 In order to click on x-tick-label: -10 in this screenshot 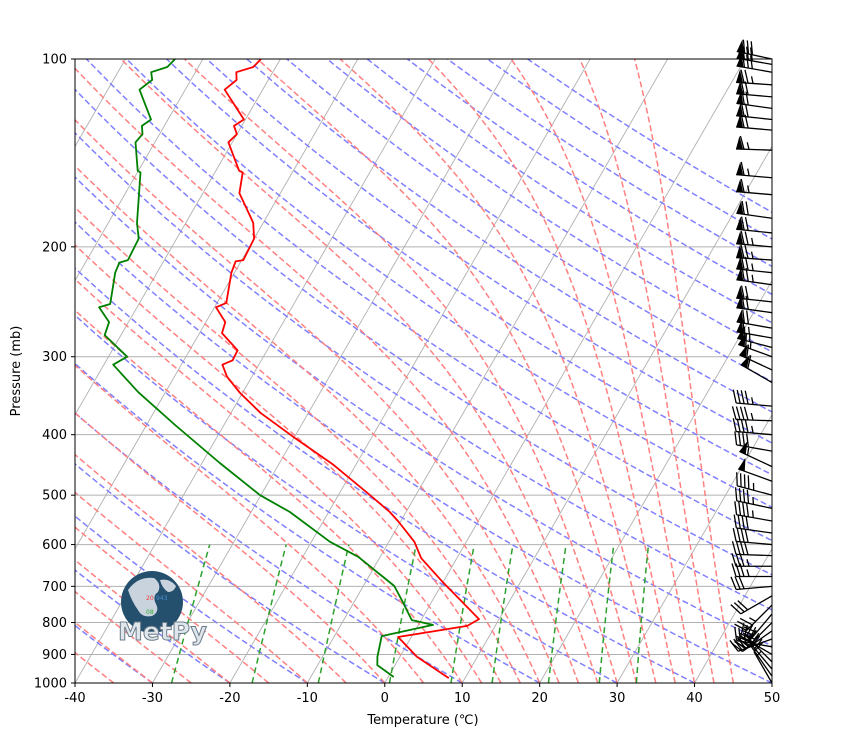, I will do `click(307, 698)`.